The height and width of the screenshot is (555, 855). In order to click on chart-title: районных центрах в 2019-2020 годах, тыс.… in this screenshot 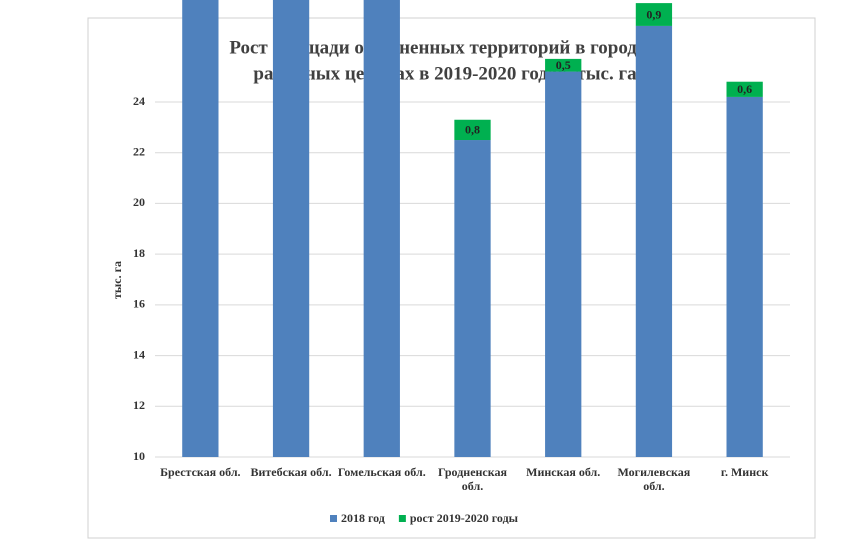, I will do `click(445, 73)`.